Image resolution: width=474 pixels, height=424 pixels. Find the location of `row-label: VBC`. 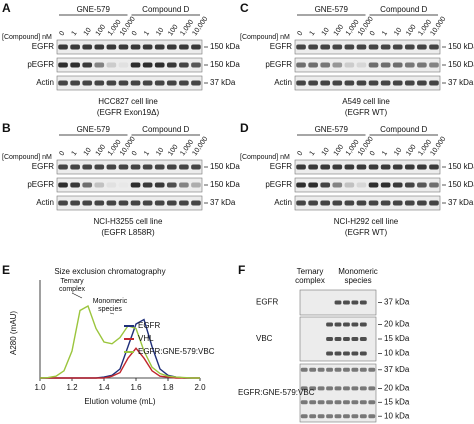

row-label: VBC is located at coordinates (264, 338).